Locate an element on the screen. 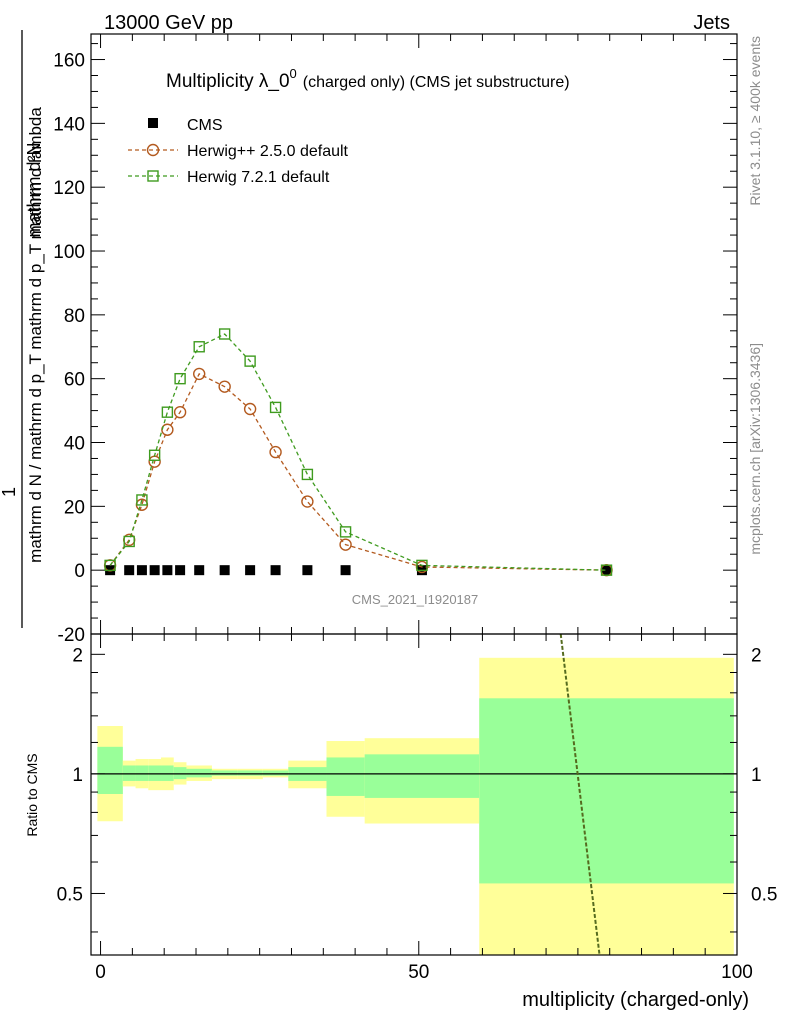 The image size is (786, 1024). plot-title-suffix: (charged only) (CMS jet substructure) is located at coordinates (436, 82).